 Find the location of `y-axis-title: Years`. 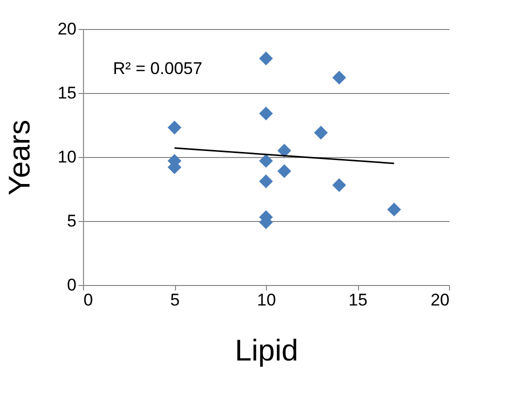

y-axis-title: Years is located at coordinates (20, 158).